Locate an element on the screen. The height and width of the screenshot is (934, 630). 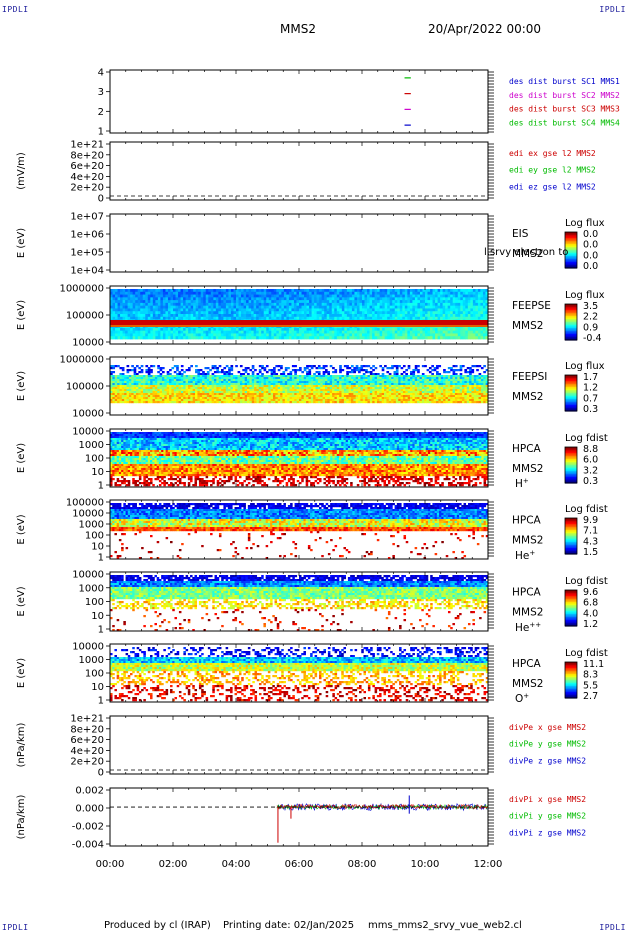
panel-edi-y-tick-label: 8e+20 is located at coordinates (87, 155).